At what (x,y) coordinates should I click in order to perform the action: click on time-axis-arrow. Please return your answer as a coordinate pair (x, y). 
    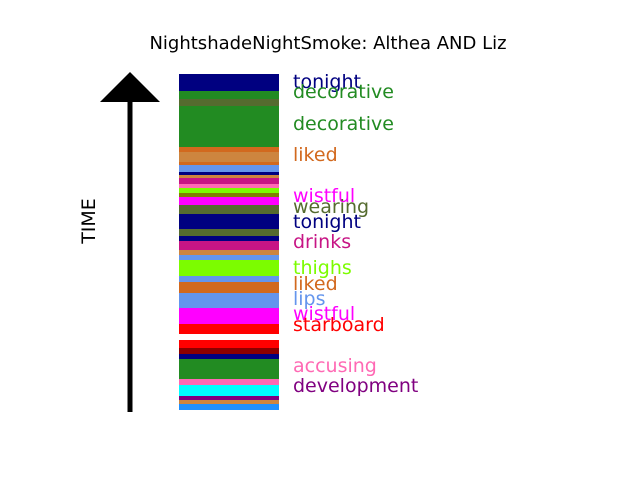
    Looking at the image, I should click on (130, 242).